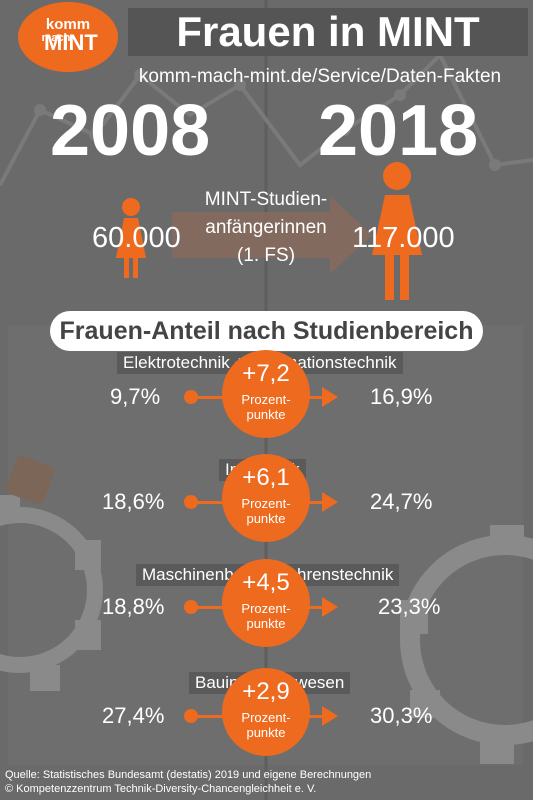 The width and height of the screenshot is (533, 800). What do you see at coordinates (56, 38) in the screenshot?
I see `logo-text-2: mach` at bounding box center [56, 38].